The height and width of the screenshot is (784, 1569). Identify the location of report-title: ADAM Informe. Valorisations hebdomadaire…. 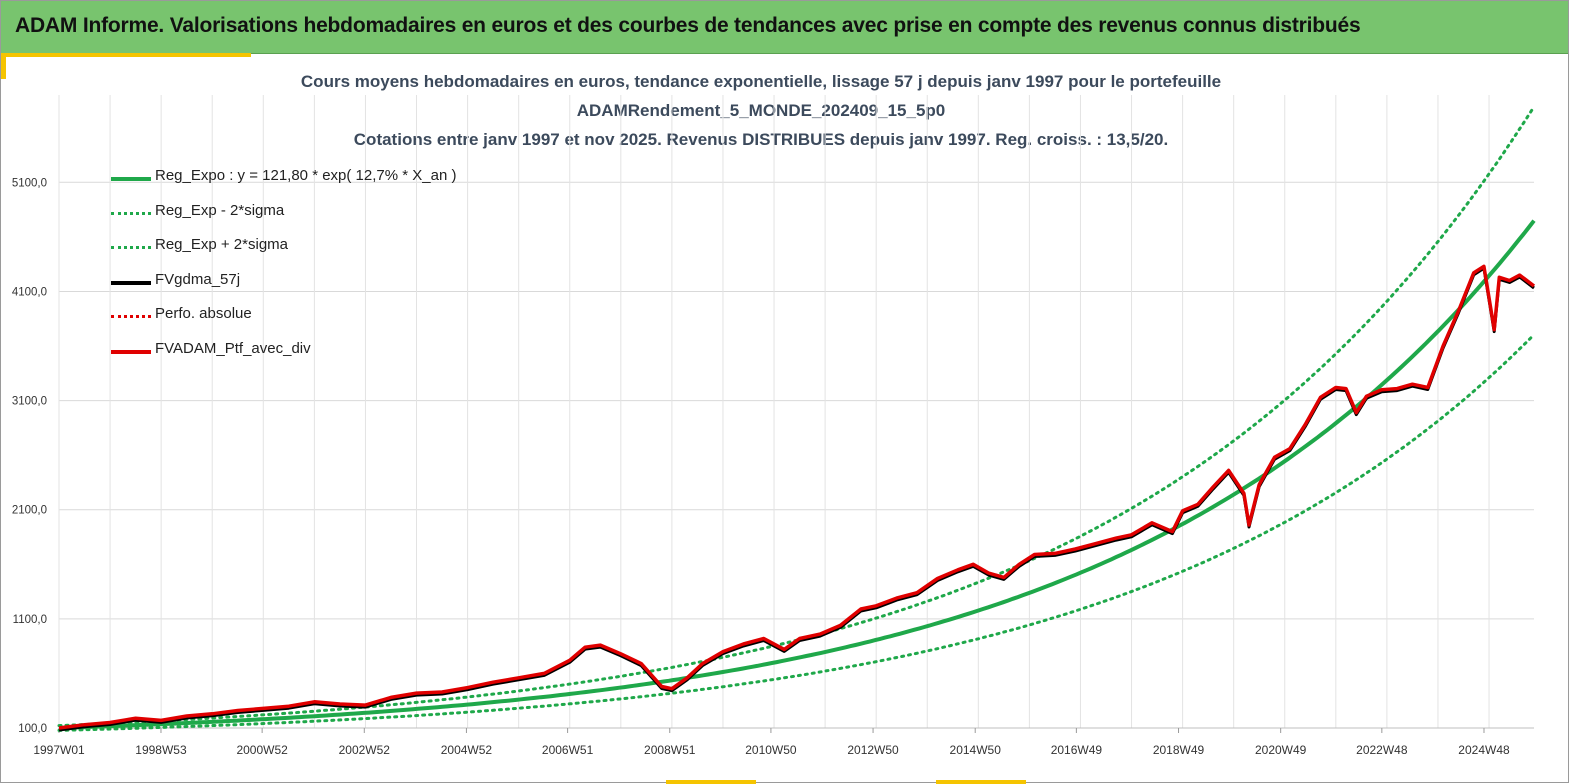
(688, 25).